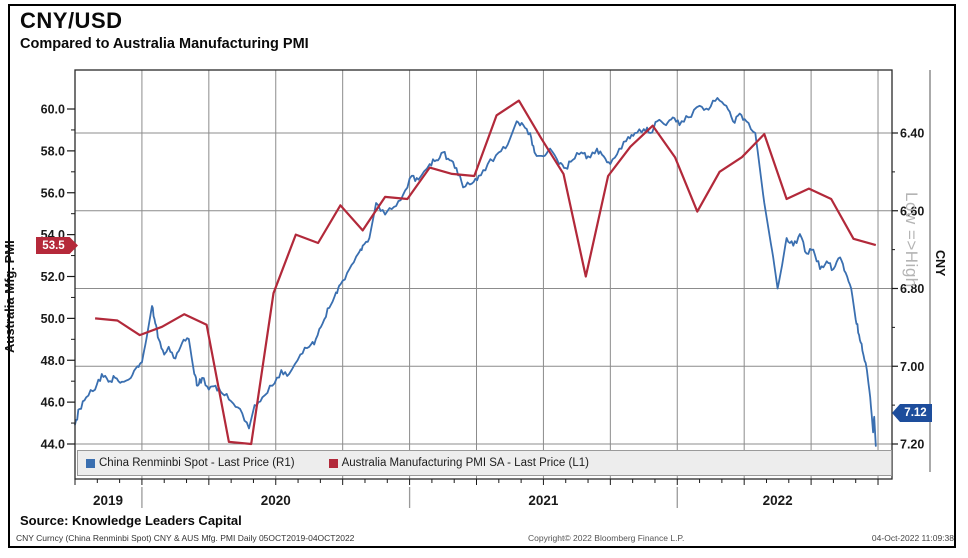 The height and width of the screenshot is (558, 968). What do you see at coordinates (90, 463) in the screenshot?
I see `cny-series-swatch-icon` at bounding box center [90, 463].